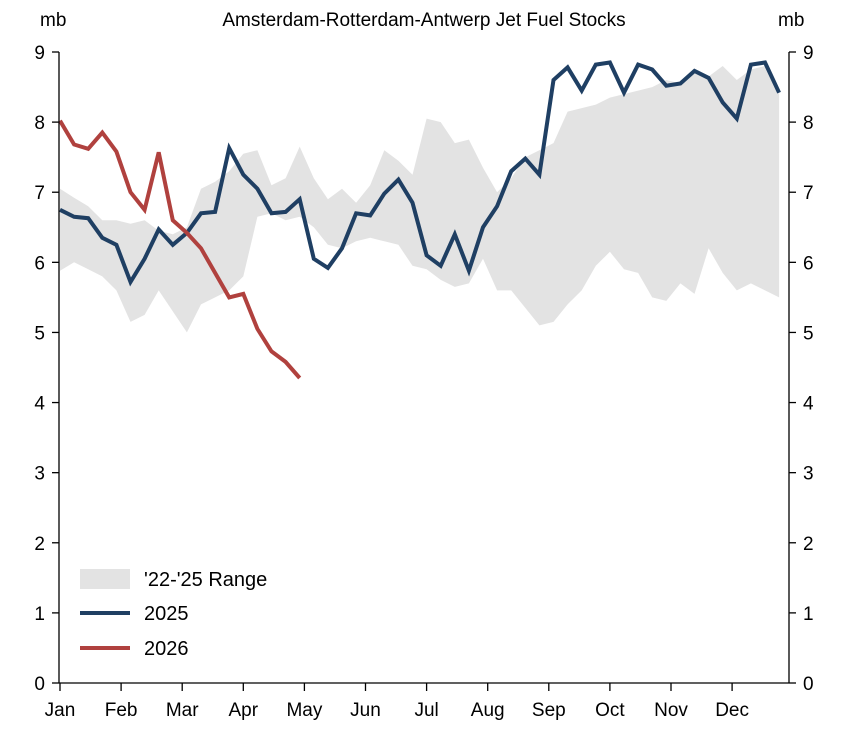  I want to click on y-tick-label-left: 8, so click(39, 123).